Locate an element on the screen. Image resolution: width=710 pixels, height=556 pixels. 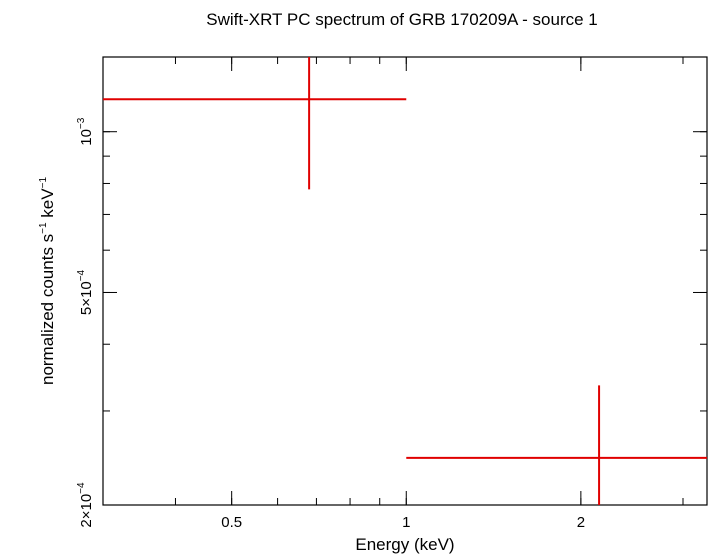
x-tick-label: 2 is located at coordinates (581, 522).